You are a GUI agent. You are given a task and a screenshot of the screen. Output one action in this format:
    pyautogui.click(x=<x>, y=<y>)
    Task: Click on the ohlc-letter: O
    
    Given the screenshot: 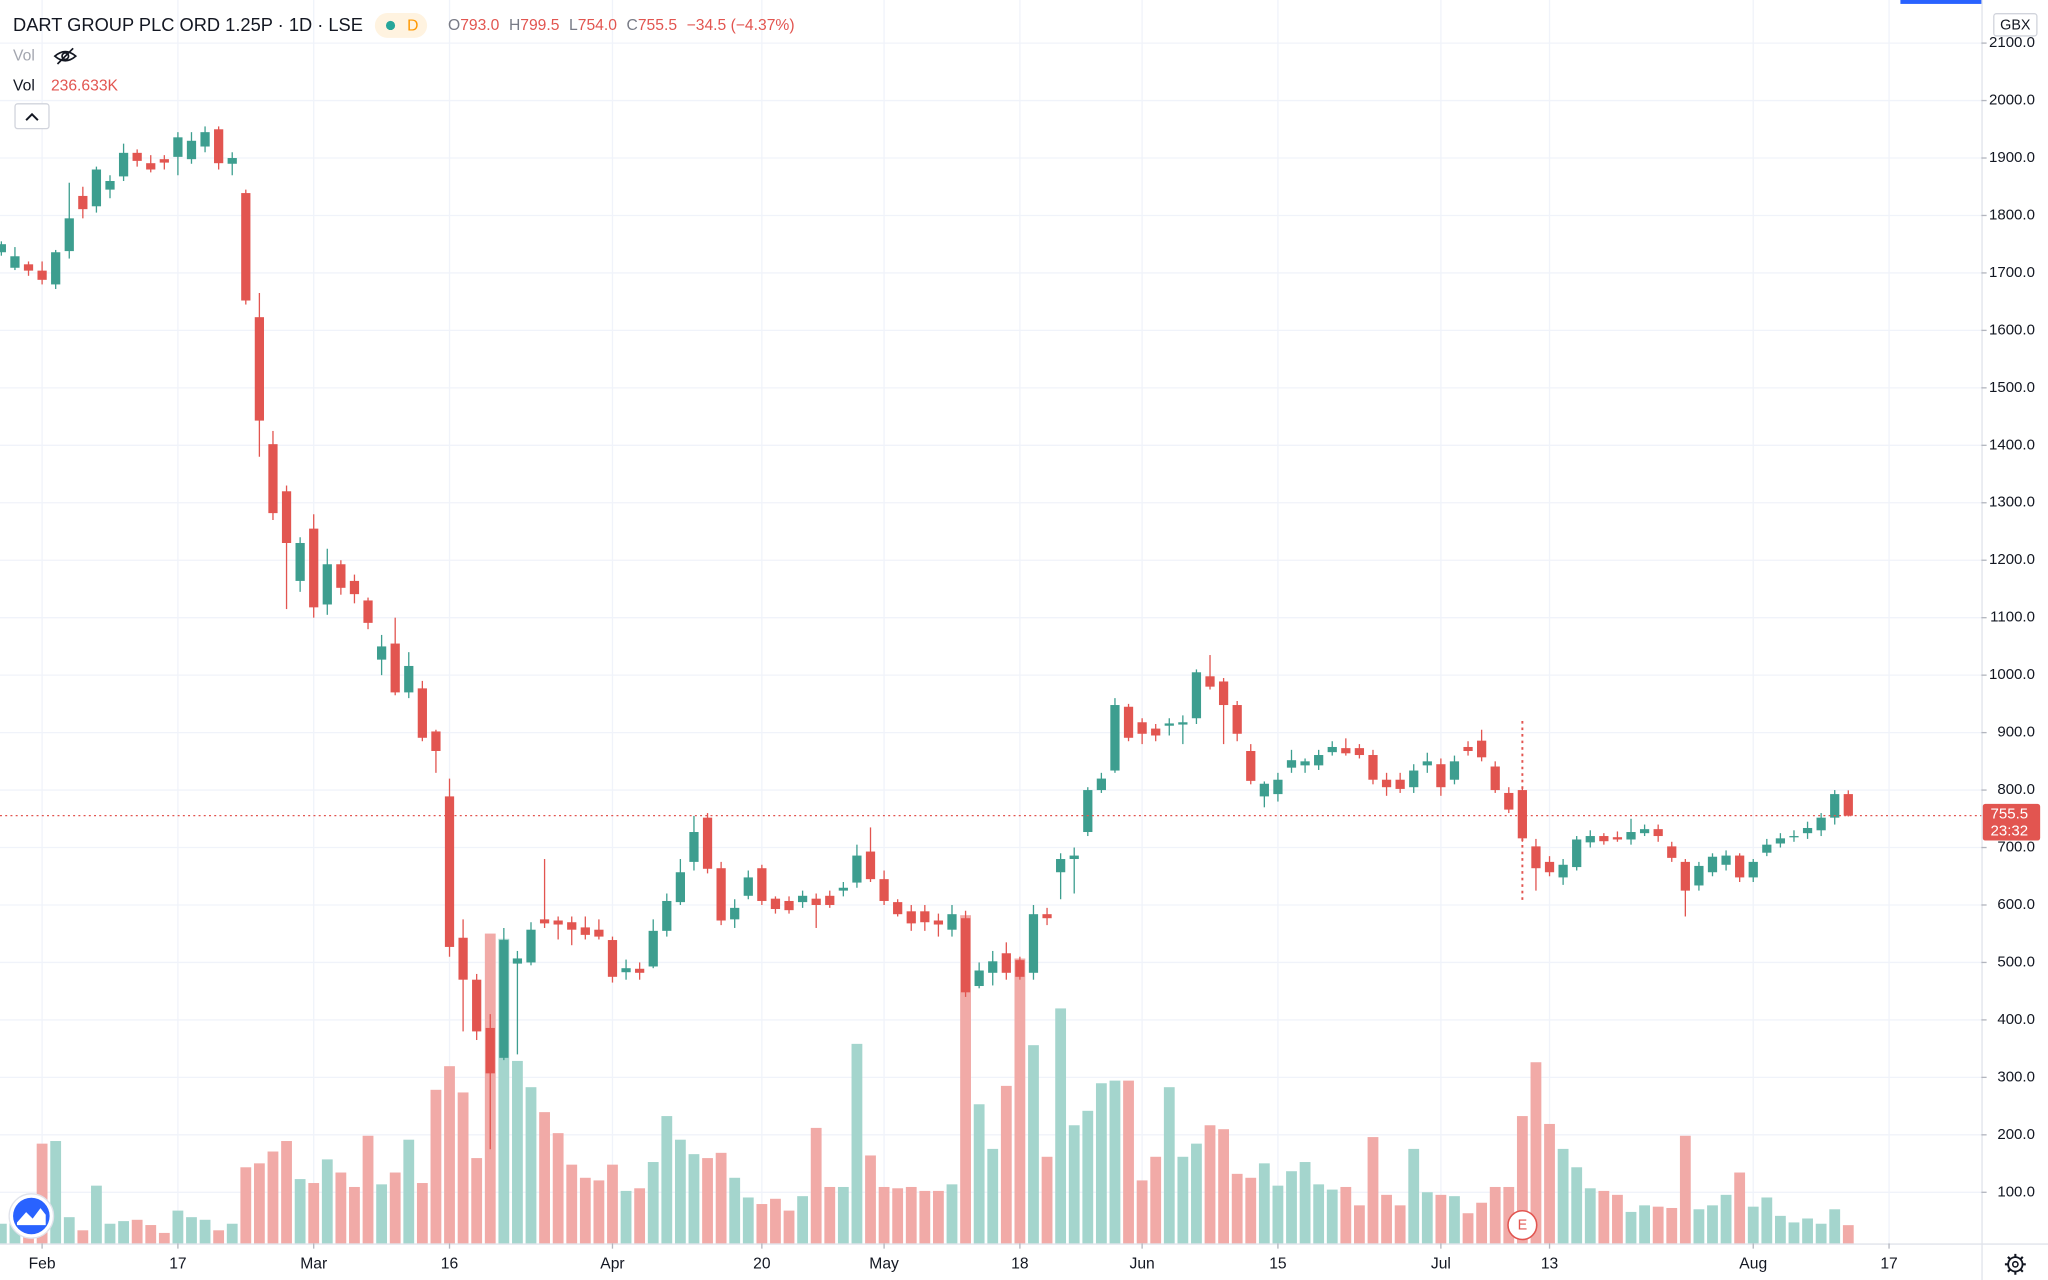 What is the action you would take?
    pyautogui.click(x=454, y=25)
    